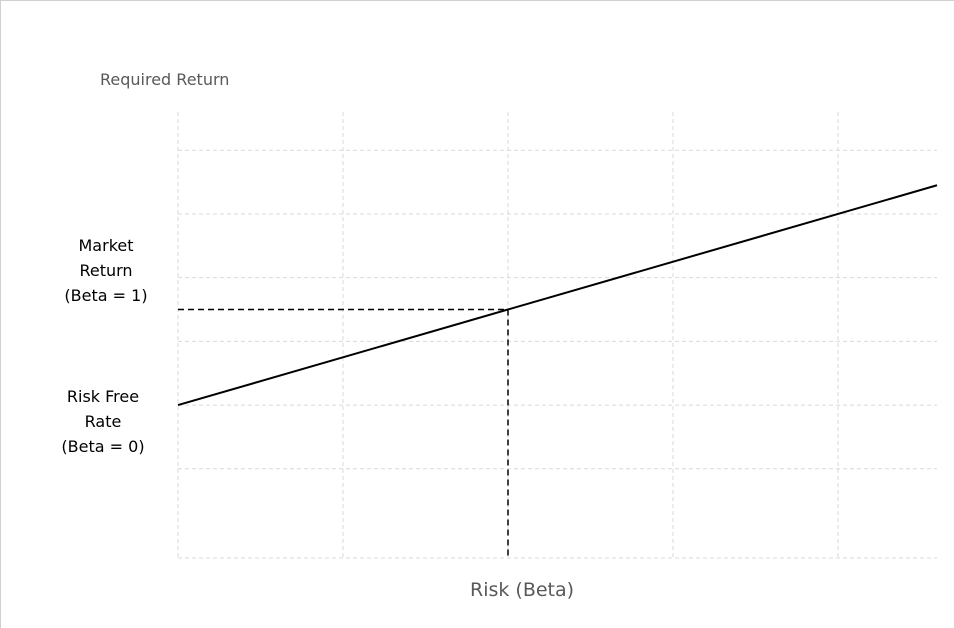 Image resolution: width=954 pixels, height=628 pixels. What do you see at coordinates (106, 245) in the screenshot?
I see `annotation-line: Market` at bounding box center [106, 245].